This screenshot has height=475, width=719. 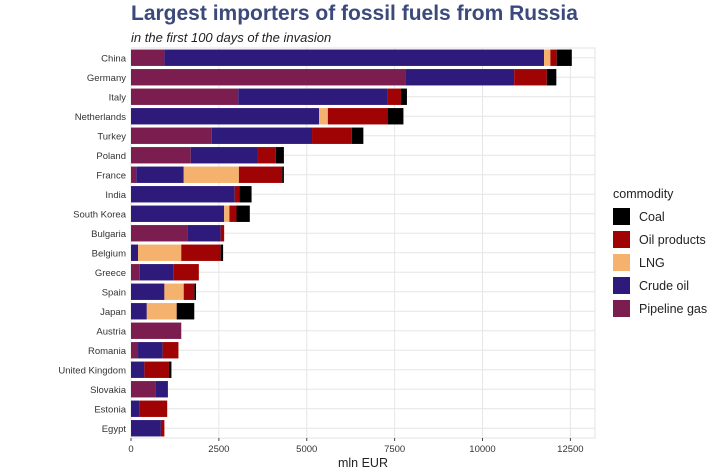 I want to click on y-tick-label: Turkey, so click(x=111, y=136).